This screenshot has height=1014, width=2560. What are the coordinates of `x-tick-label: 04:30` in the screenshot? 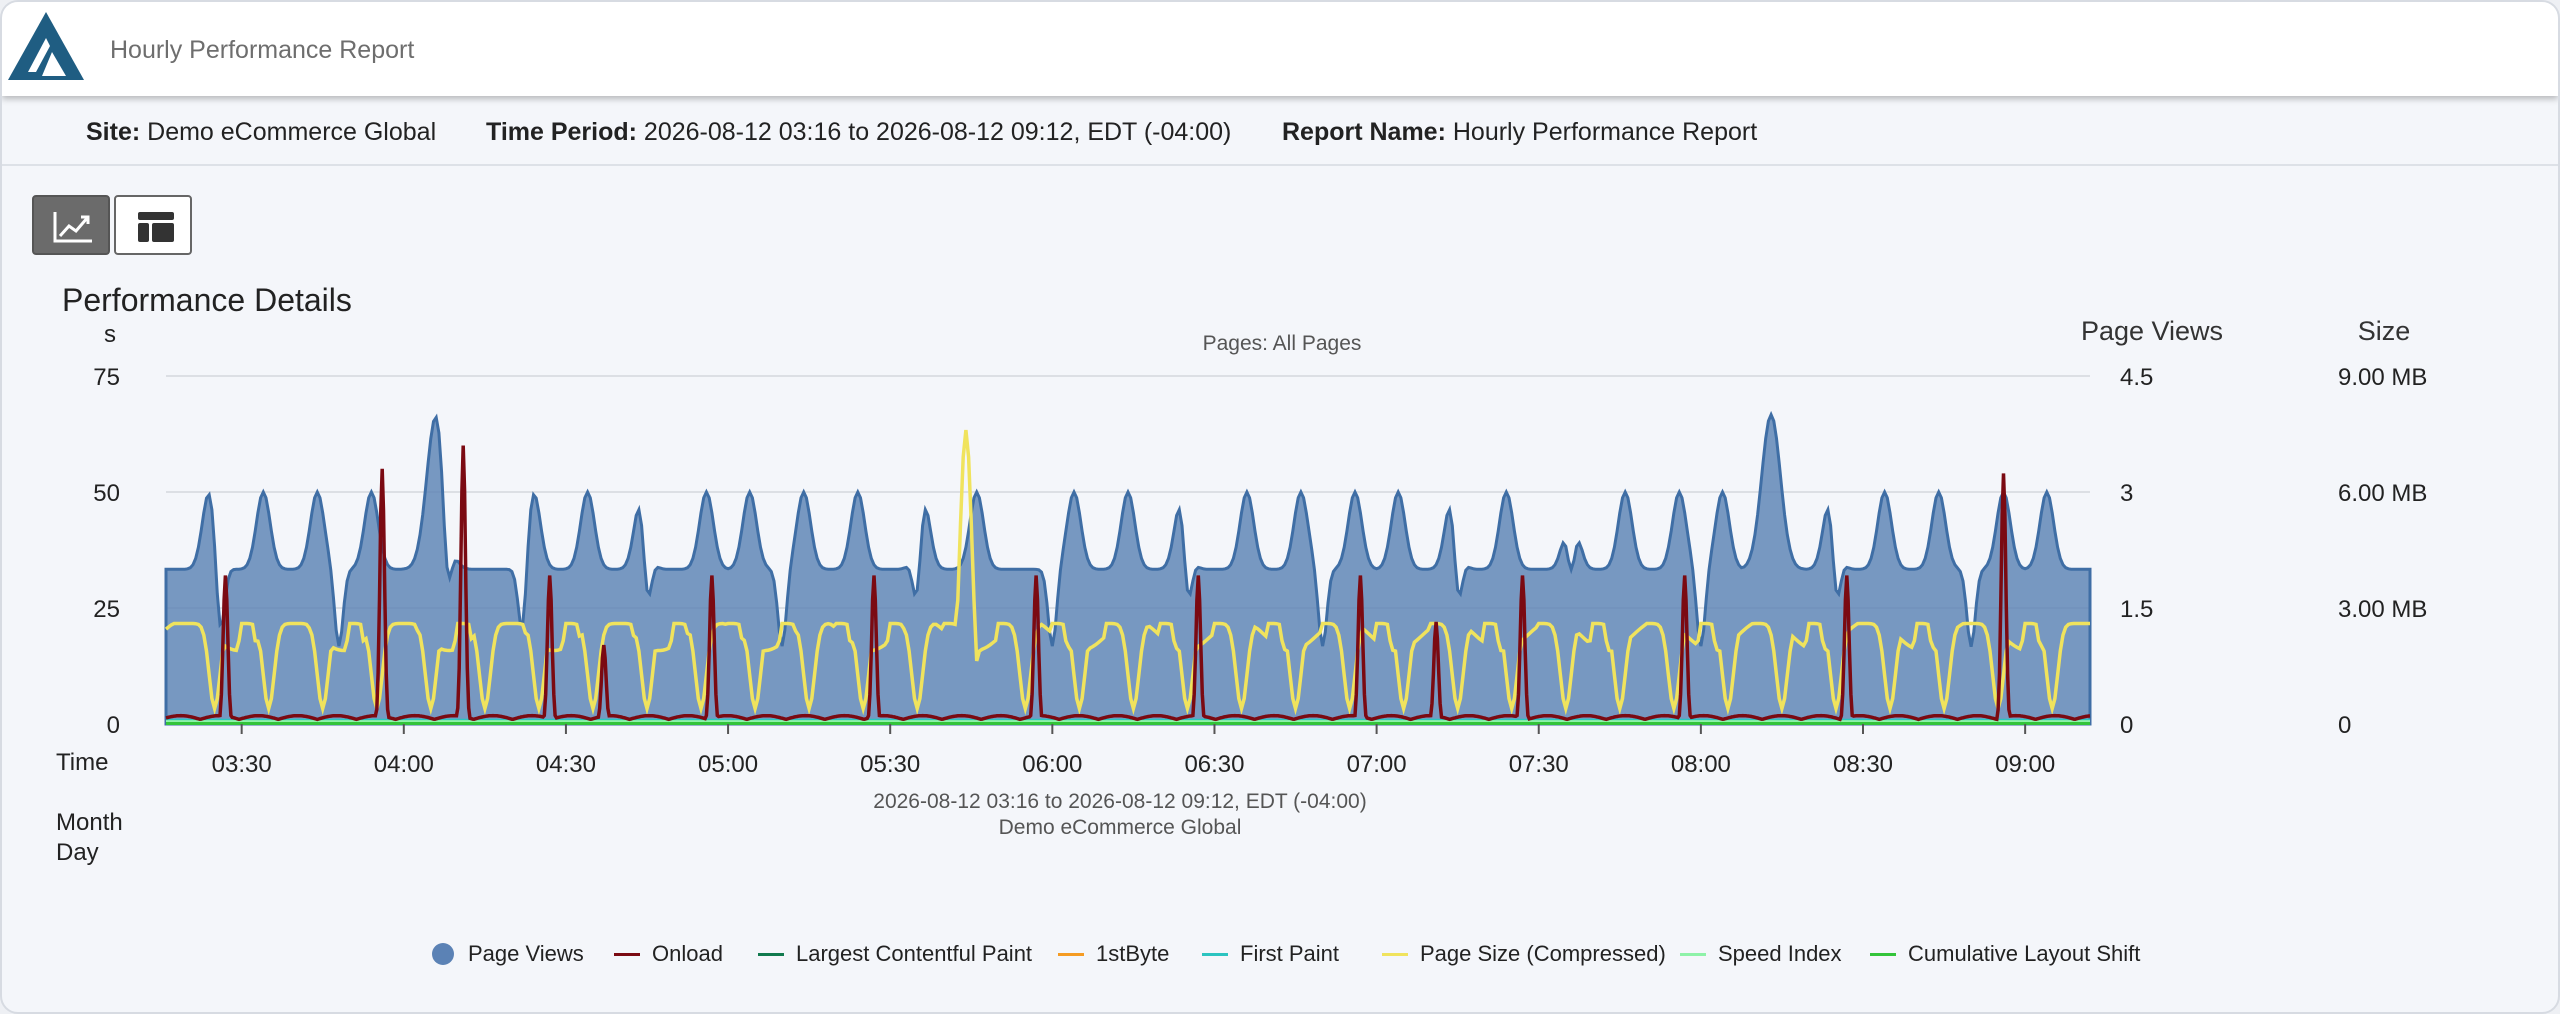 It's located at (566, 764).